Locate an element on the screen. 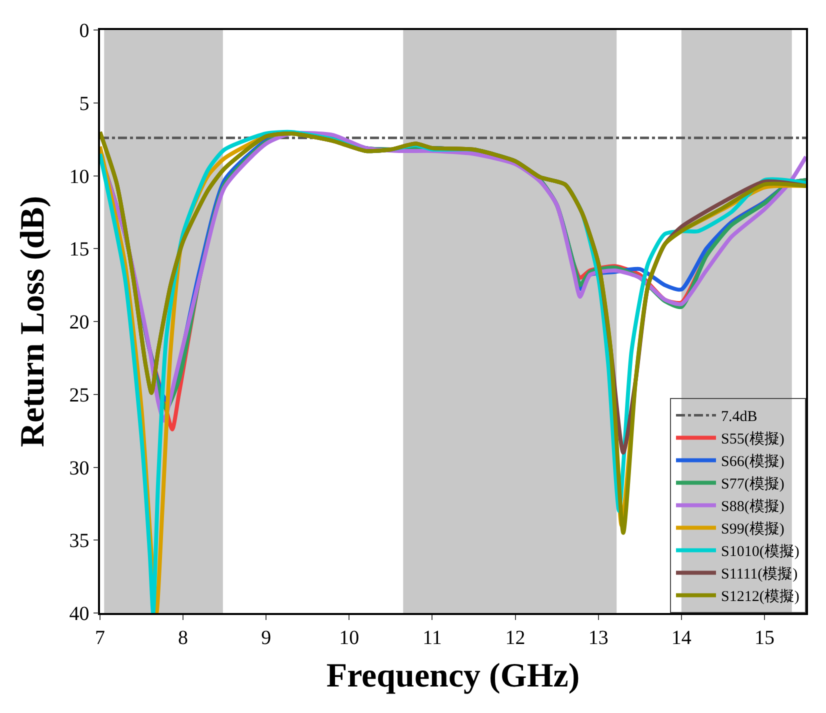 The height and width of the screenshot is (713, 826). x-tick-label: 7 is located at coordinates (100, 637).